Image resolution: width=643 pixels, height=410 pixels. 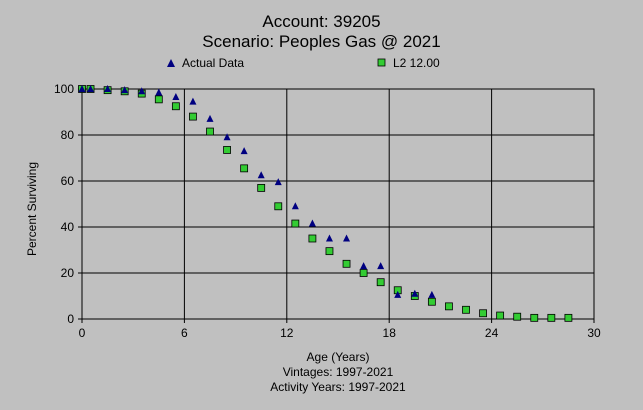 What do you see at coordinates (213, 63) in the screenshot?
I see `legend-label-actual-data: Actual Data` at bounding box center [213, 63].